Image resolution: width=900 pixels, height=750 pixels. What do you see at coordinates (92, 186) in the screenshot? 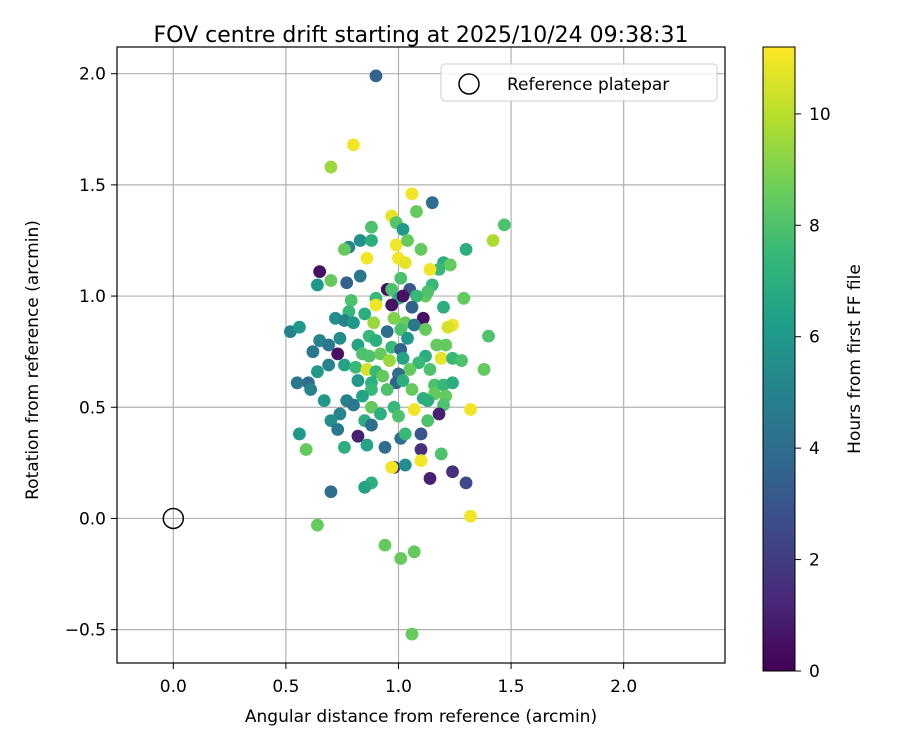
I see `y-tick-label: 1.5` at bounding box center [92, 186].